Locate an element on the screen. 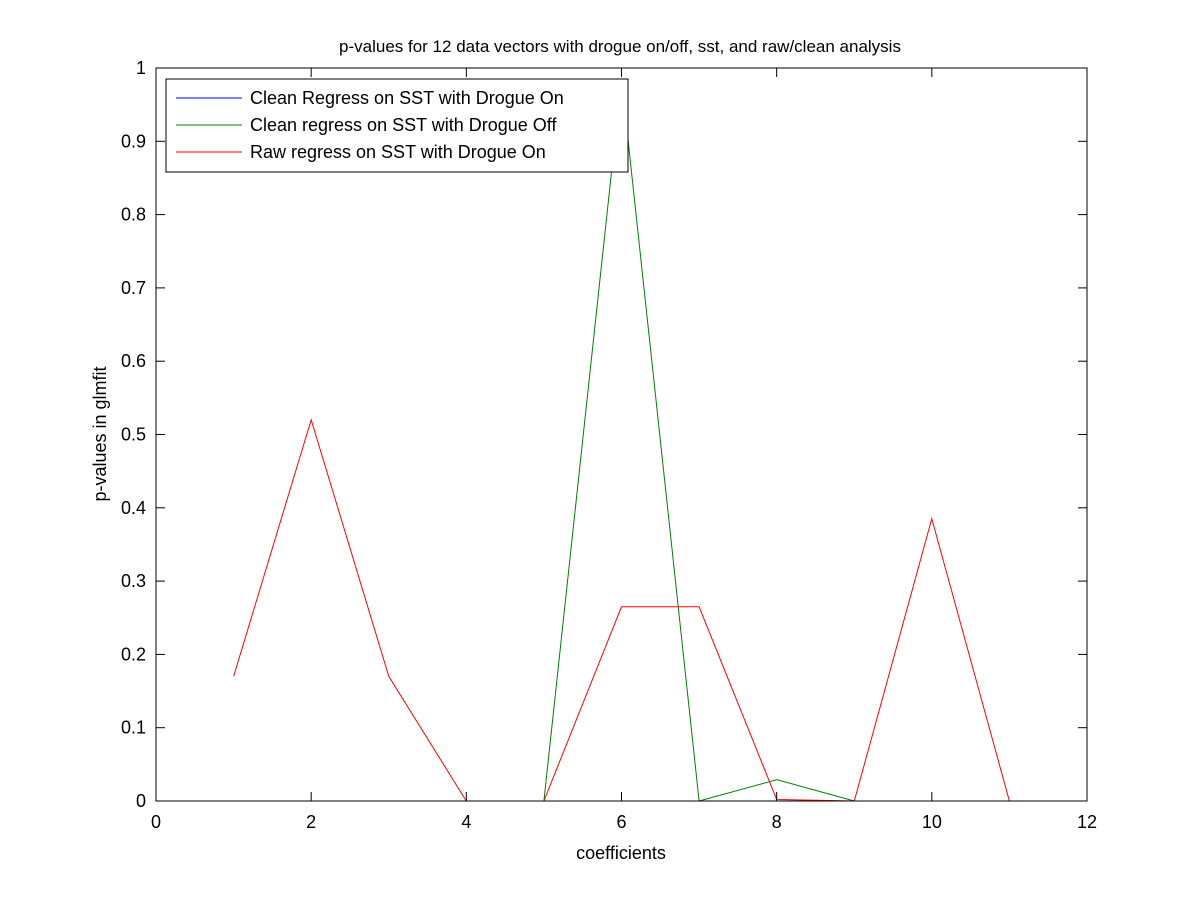  x-axis-label: coefficients is located at coordinates (621, 853).